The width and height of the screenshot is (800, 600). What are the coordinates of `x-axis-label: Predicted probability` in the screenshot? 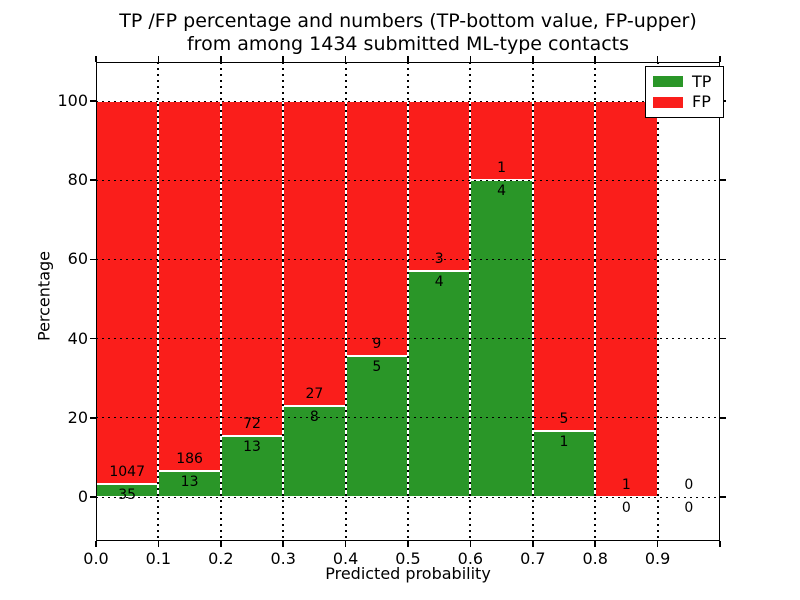 It's located at (408, 573).